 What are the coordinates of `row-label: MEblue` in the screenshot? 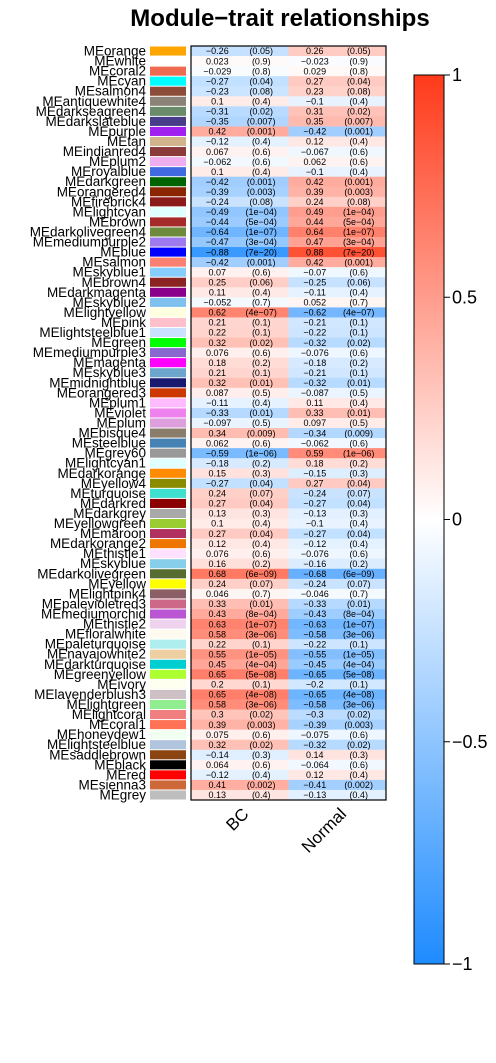 It's located at (123, 252).